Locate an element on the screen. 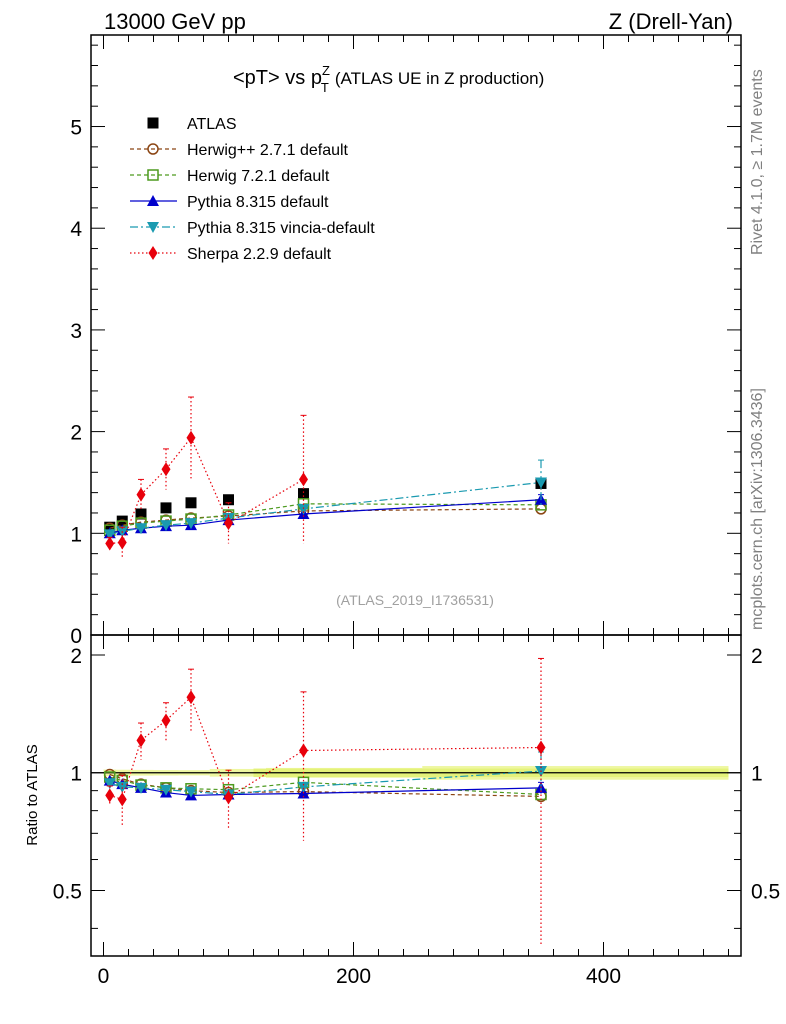 The height and width of the screenshot is (1024, 786). ratio-y-tick-label: 2 is located at coordinates (76, 656).